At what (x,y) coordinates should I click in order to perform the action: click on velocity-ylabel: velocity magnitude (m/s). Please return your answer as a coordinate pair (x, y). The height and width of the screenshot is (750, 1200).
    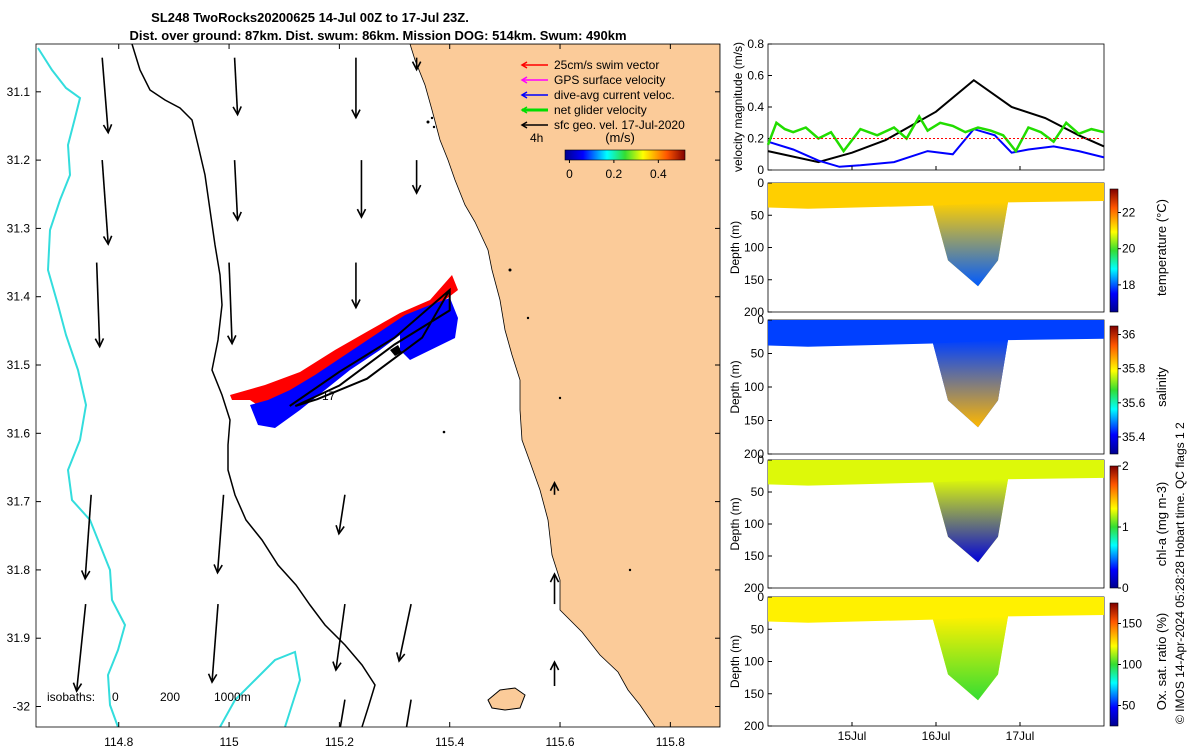
    Looking at the image, I should click on (738, 107).